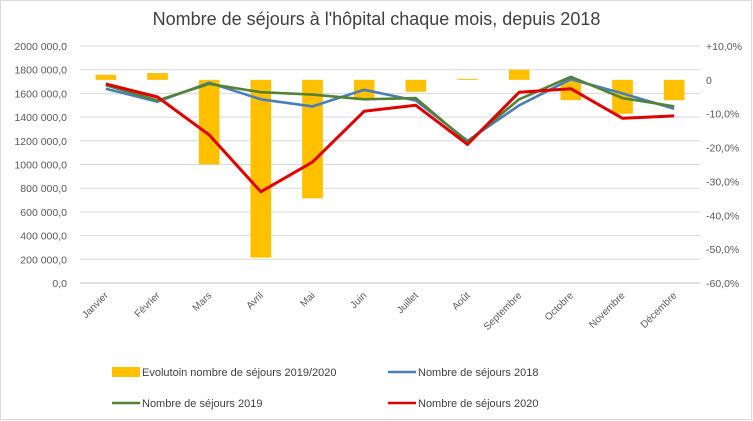 This screenshot has width=753, height=421. What do you see at coordinates (40, 47) in the screenshot?
I see `y-left-tick-label: 2000 000,0` at bounding box center [40, 47].